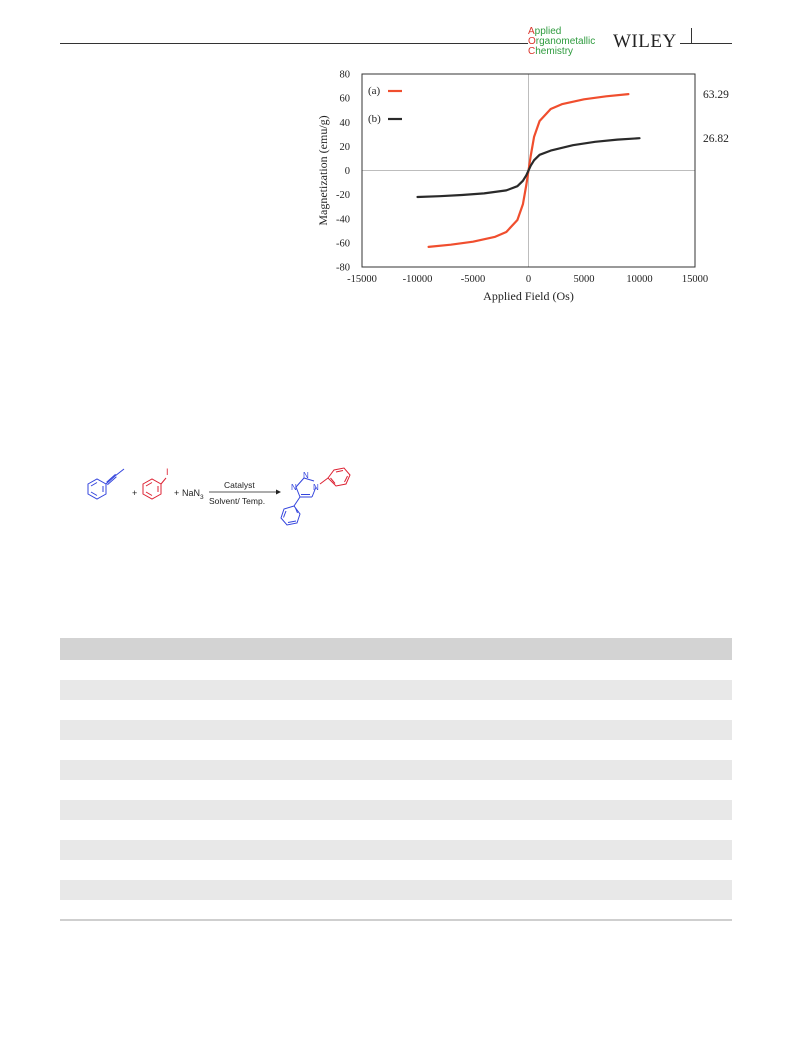 Image resolution: width=793 pixels, height=1043 pixels. What do you see at coordinates (237, 501) in the screenshot?
I see `condition-solvent-temp: Solvent/ Temp.` at bounding box center [237, 501].